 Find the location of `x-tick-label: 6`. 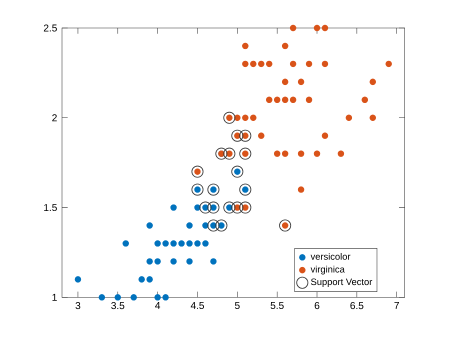

x-tick-label: 6 is located at coordinates (317, 305).